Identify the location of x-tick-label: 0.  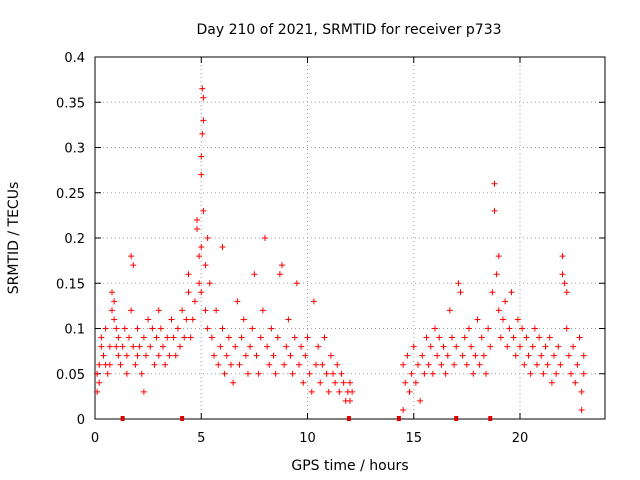
(95, 438).